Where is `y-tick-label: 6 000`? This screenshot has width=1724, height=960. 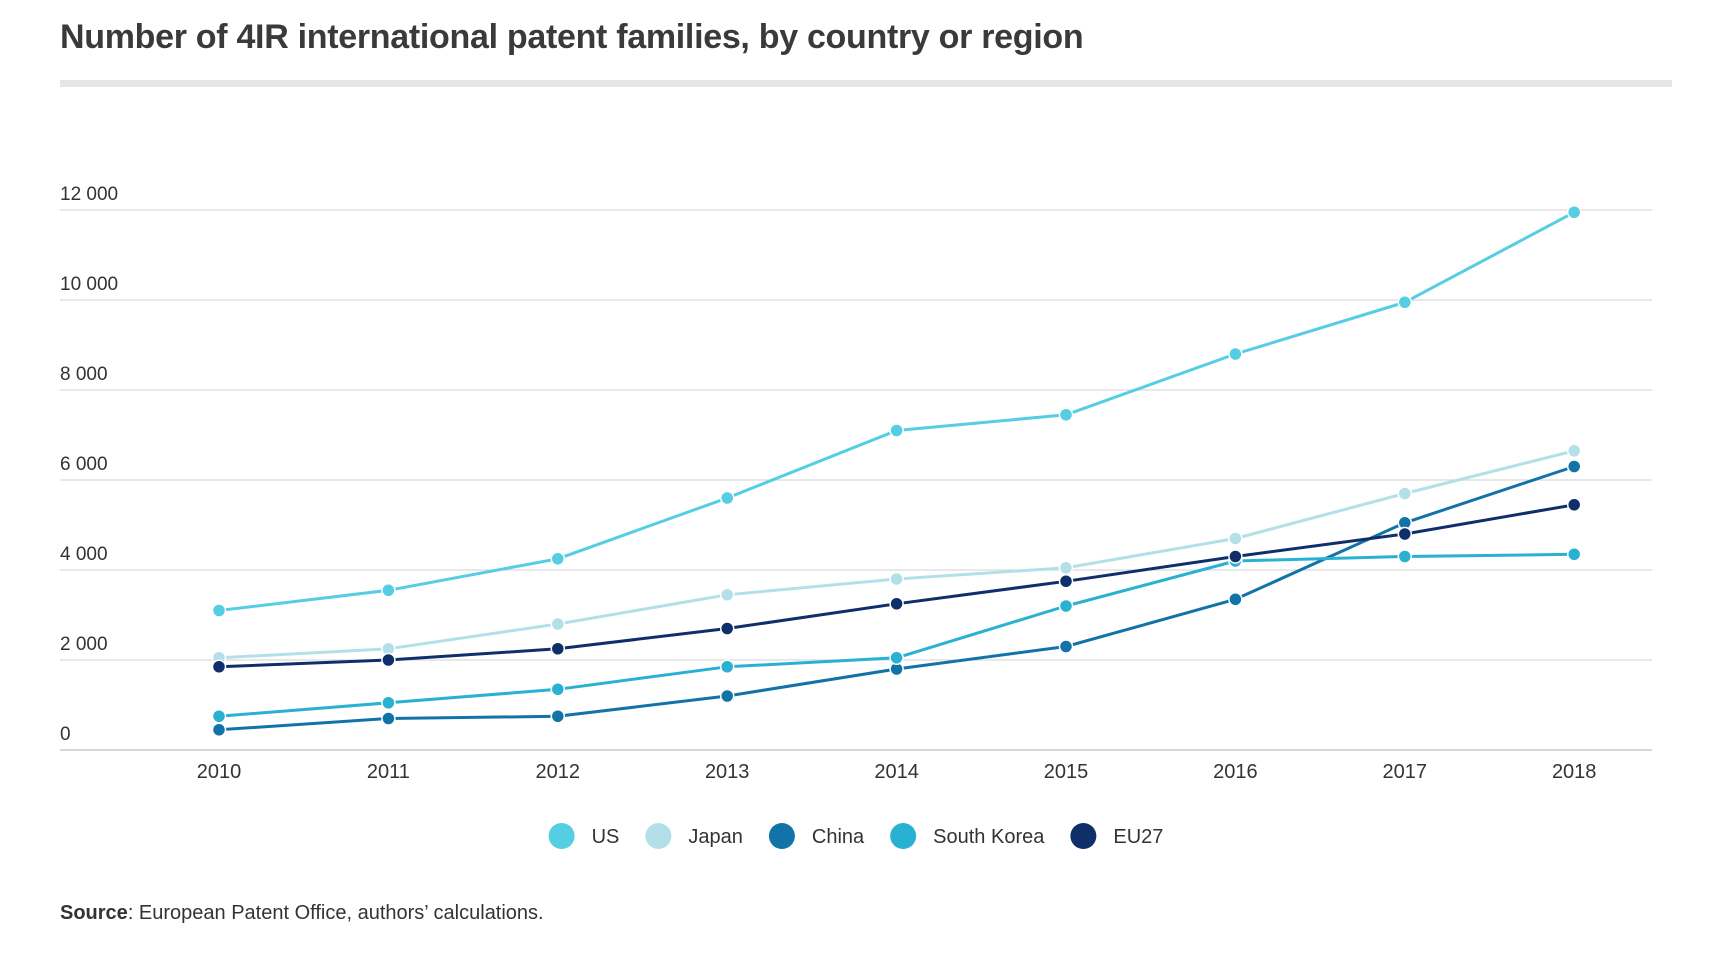 y-tick-label: 6 000 is located at coordinates (84, 464).